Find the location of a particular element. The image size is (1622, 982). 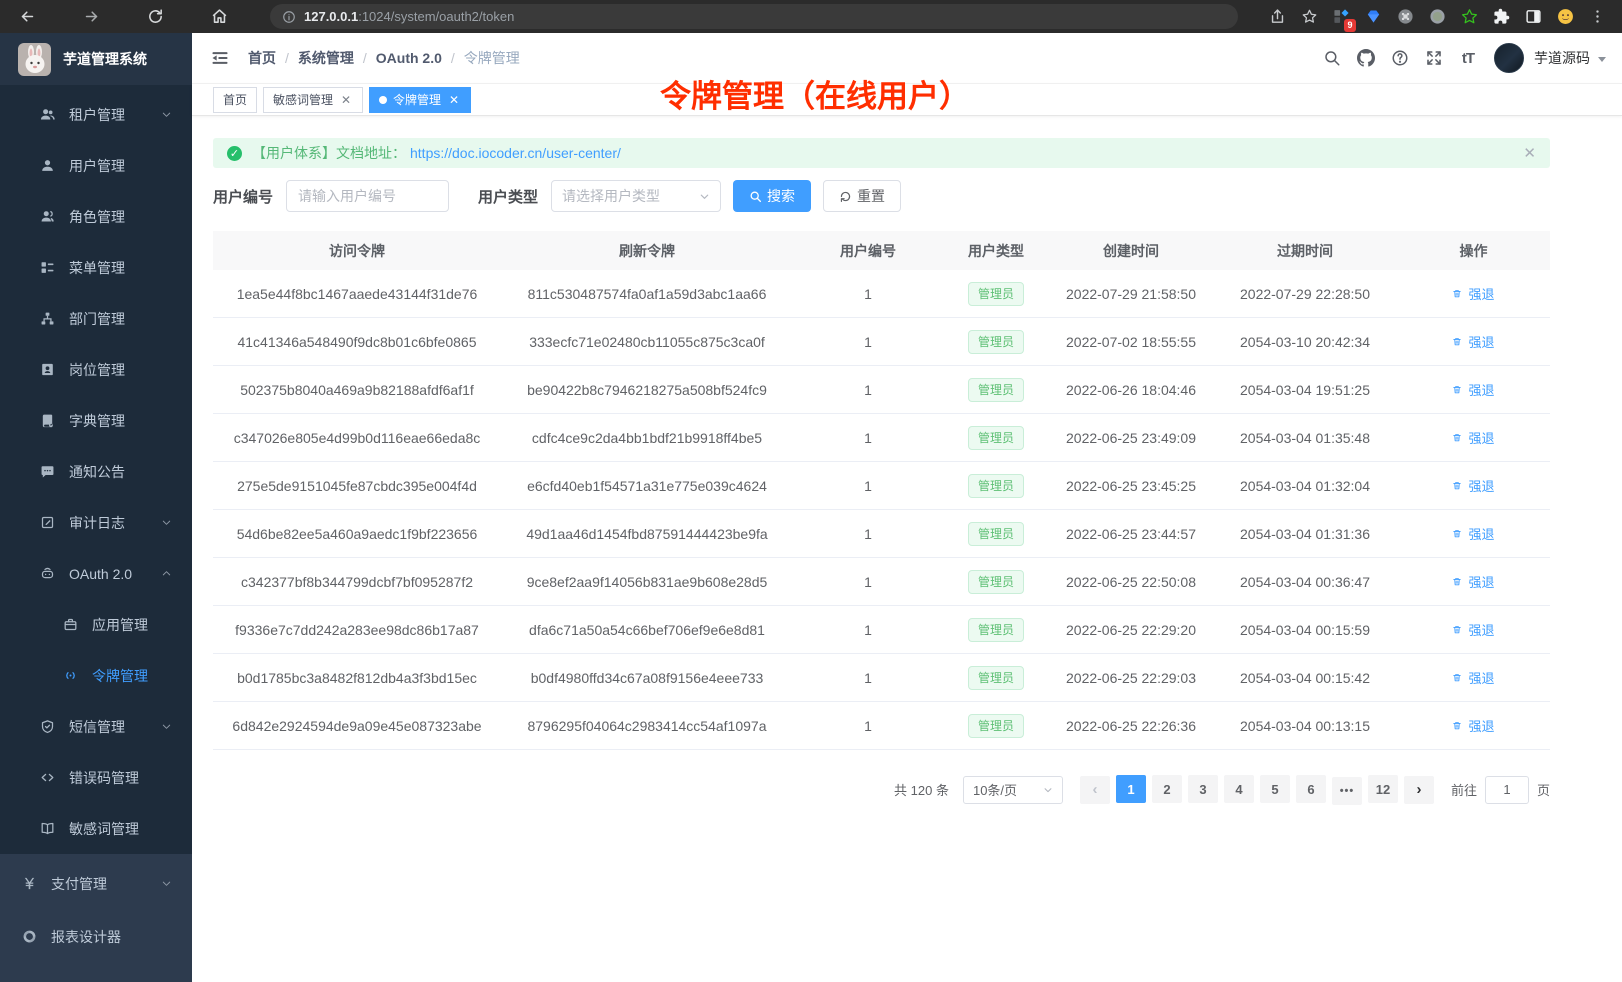

page-button-4: 4 is located at coordinates (1238, 789).